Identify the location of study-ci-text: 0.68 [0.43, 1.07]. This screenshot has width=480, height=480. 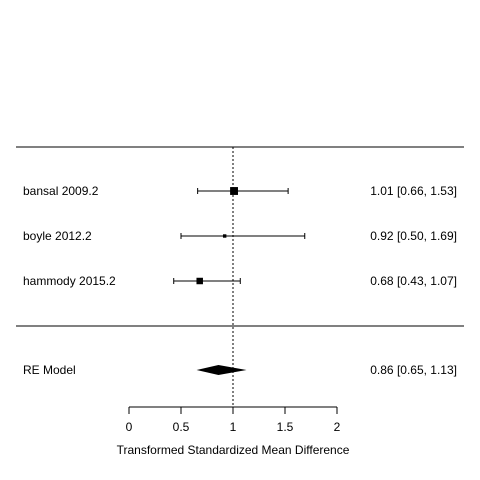
(413, 281).